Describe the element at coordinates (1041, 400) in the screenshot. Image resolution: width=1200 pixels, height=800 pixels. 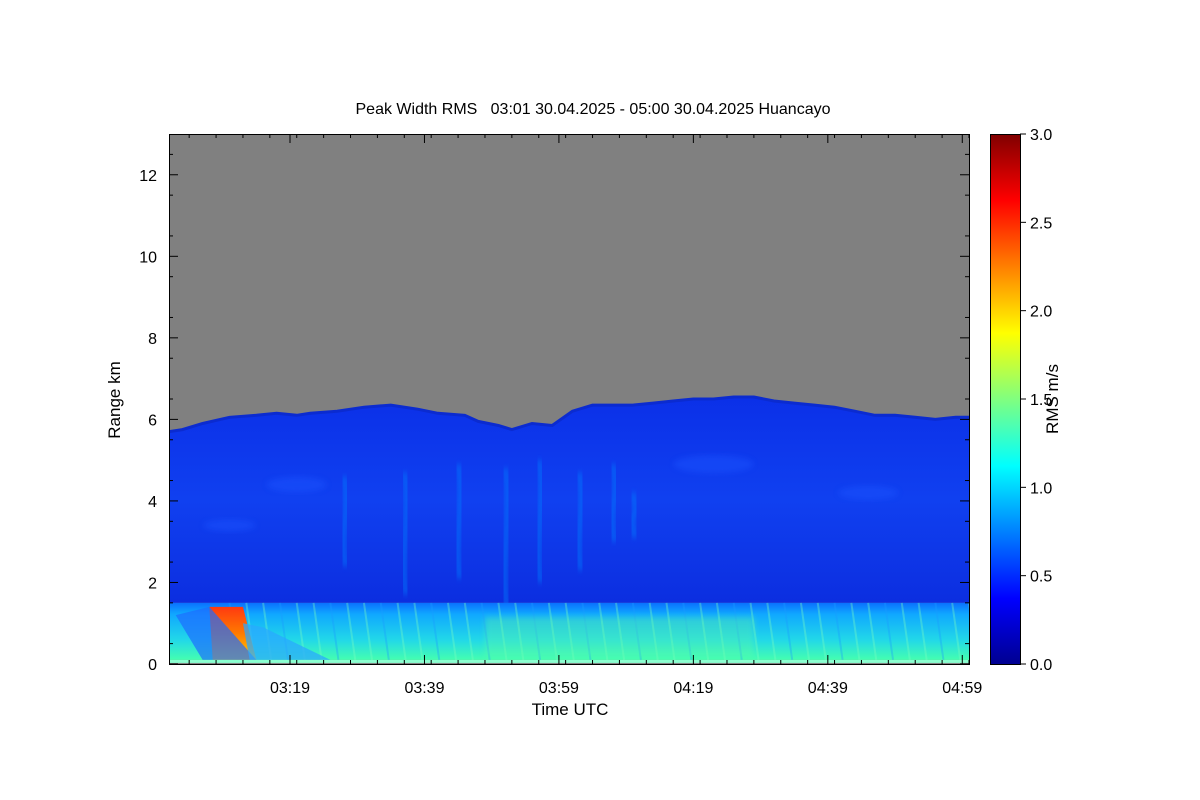
I see `colorbar-tick-label: 1.5` at that location.